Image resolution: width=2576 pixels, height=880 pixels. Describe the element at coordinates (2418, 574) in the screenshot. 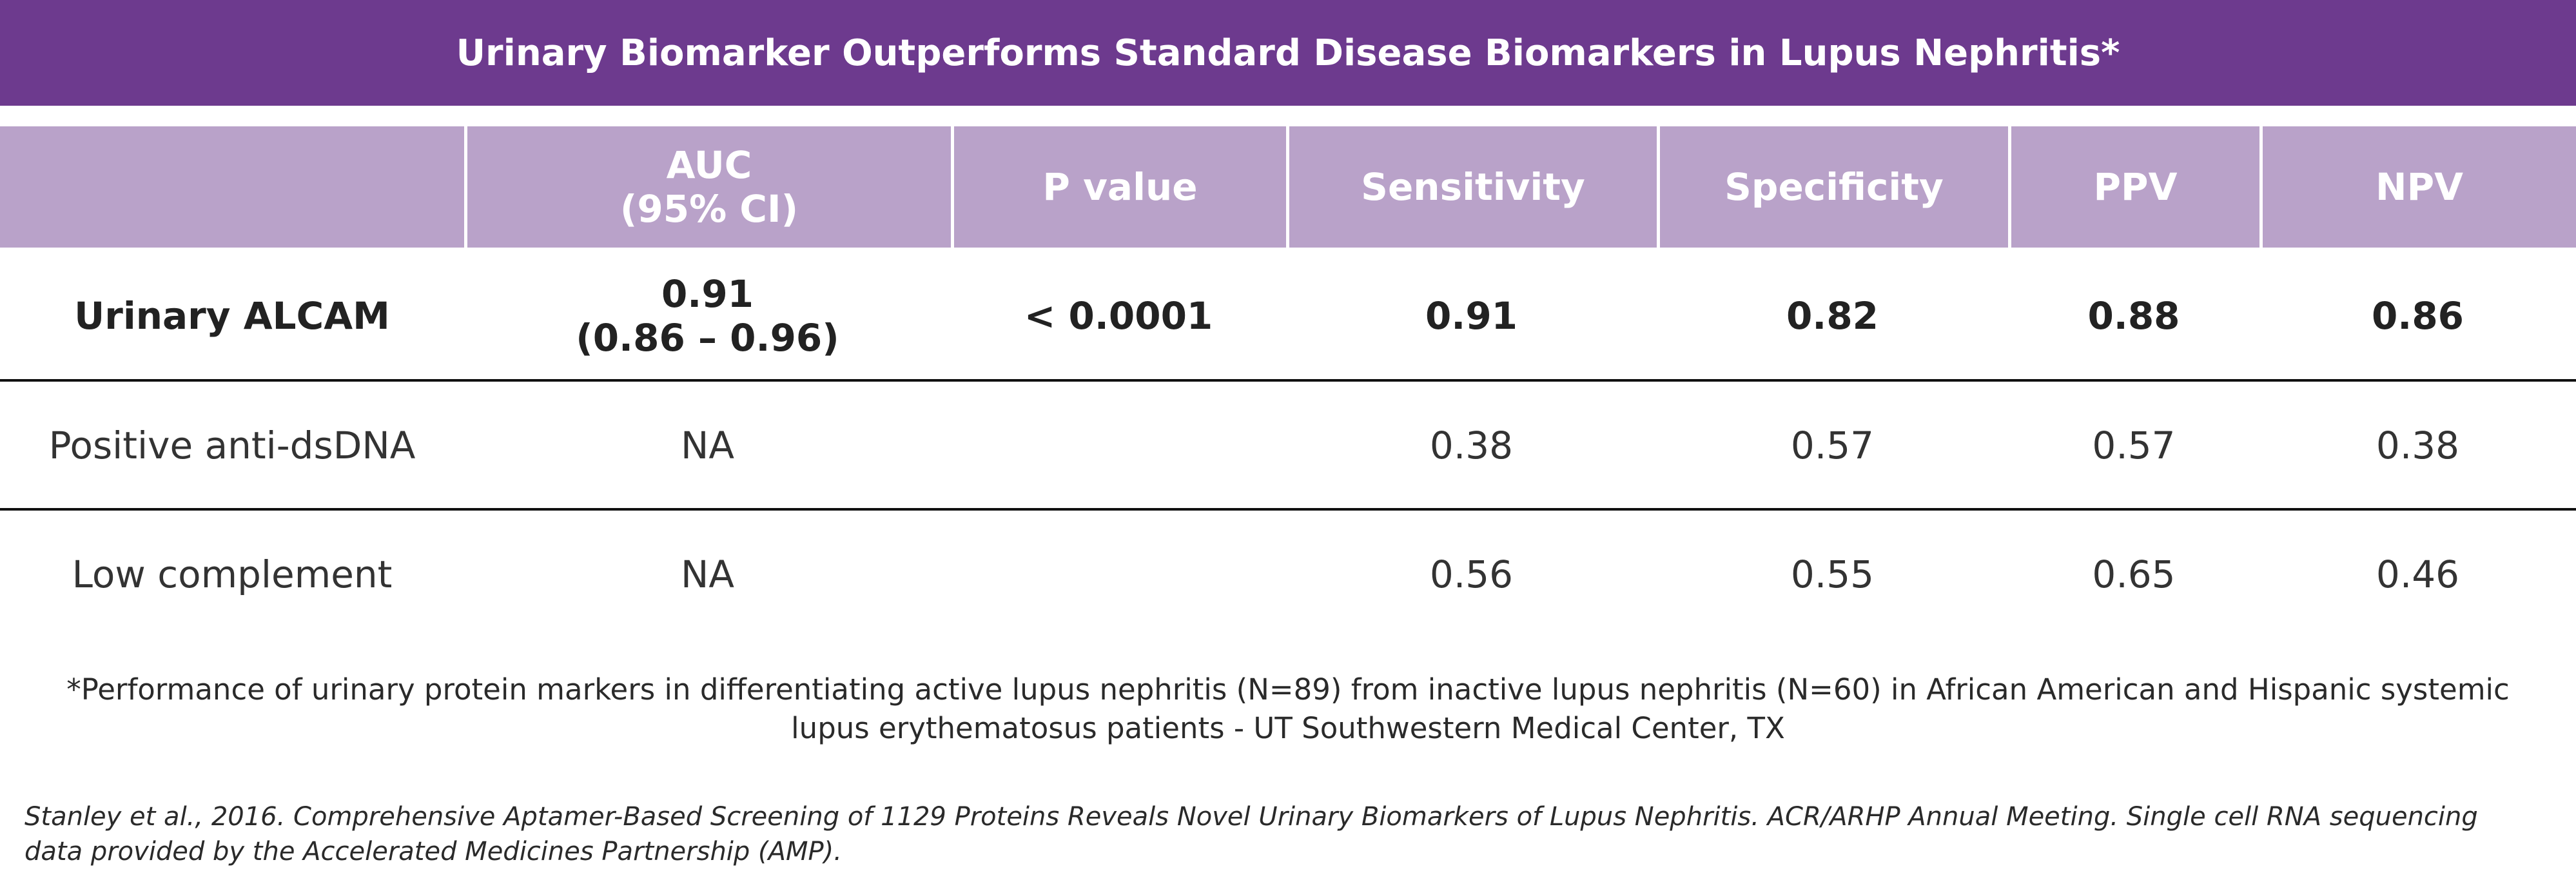

I see `npv-cell: 0.46` at that location.